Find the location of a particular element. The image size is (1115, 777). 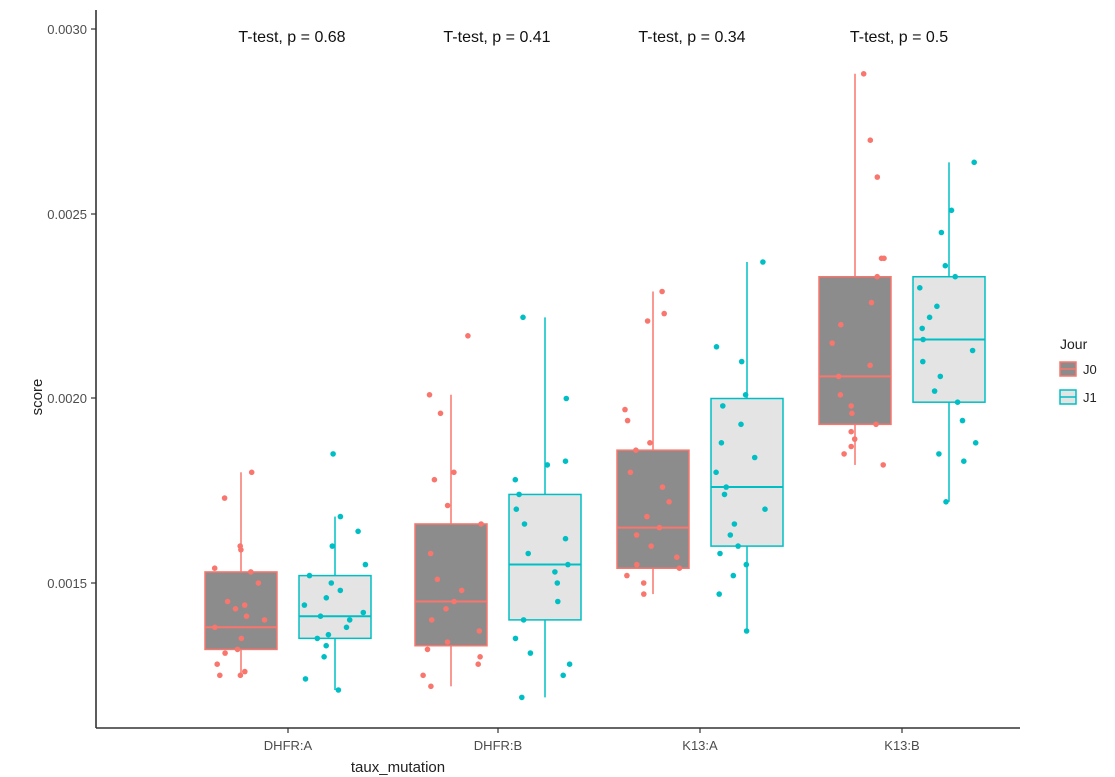

t-test-annotation: T-test, p = 0.5 is located at coordinates (899, 37).